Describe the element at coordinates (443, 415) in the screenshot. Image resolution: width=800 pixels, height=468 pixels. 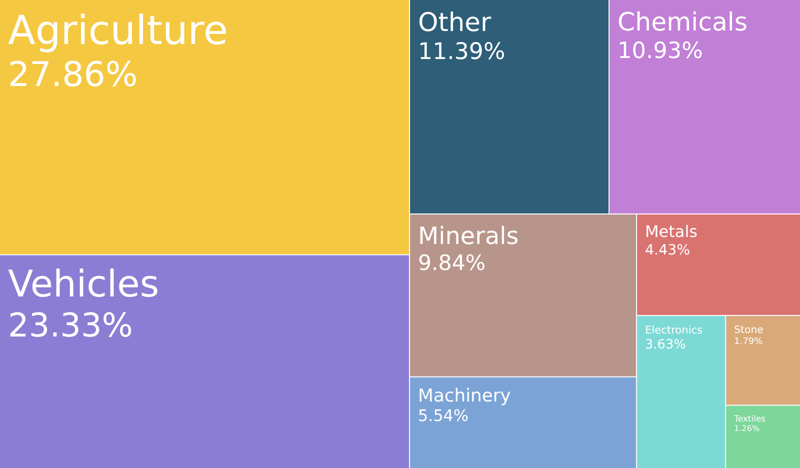
I see `data-label: 5.54%` at that location.